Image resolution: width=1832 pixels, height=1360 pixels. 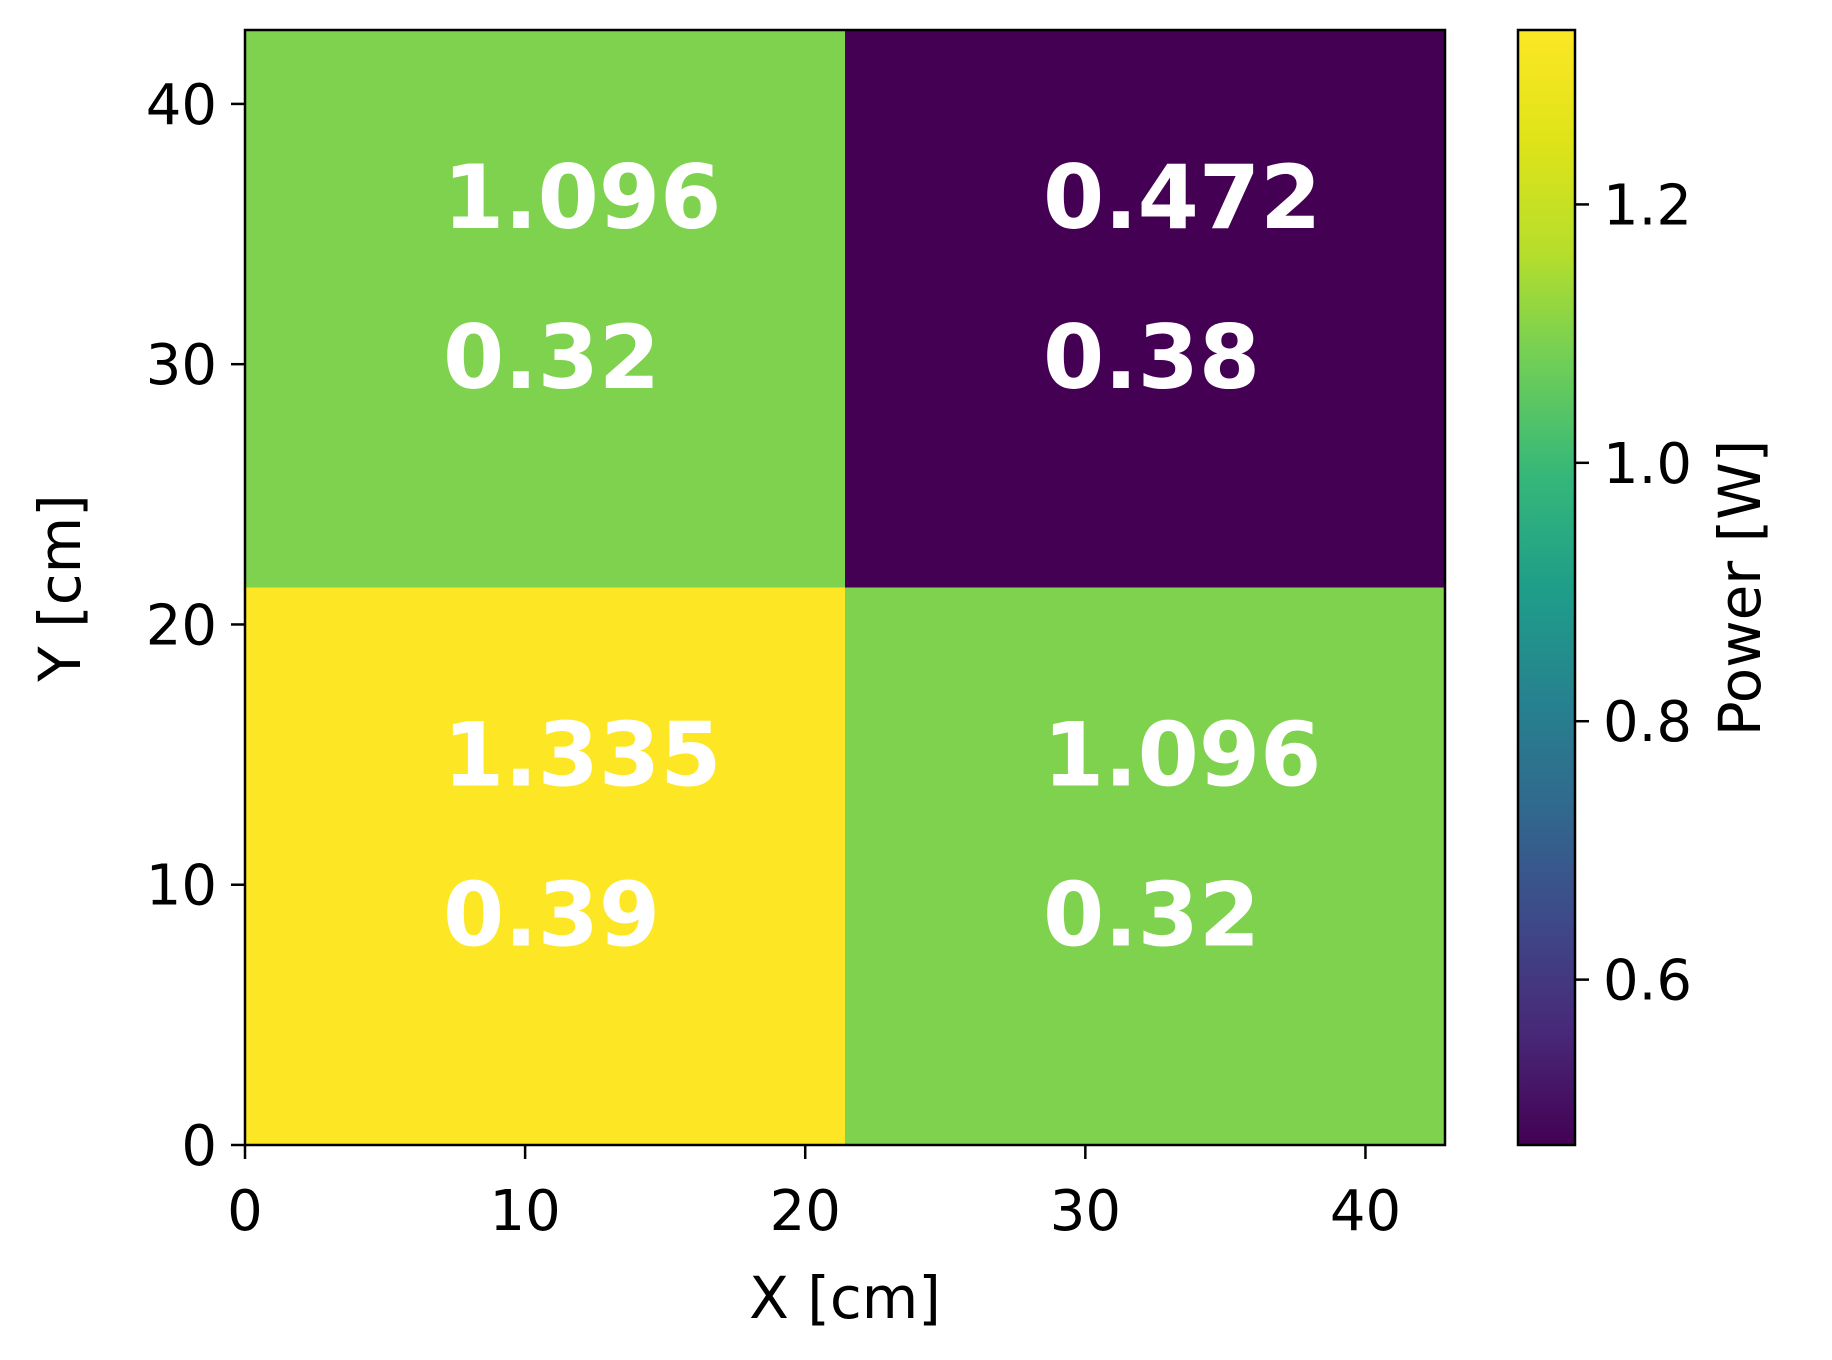 I want to click on cell-value-label-0: 1.096, so click(x=582, y=197).